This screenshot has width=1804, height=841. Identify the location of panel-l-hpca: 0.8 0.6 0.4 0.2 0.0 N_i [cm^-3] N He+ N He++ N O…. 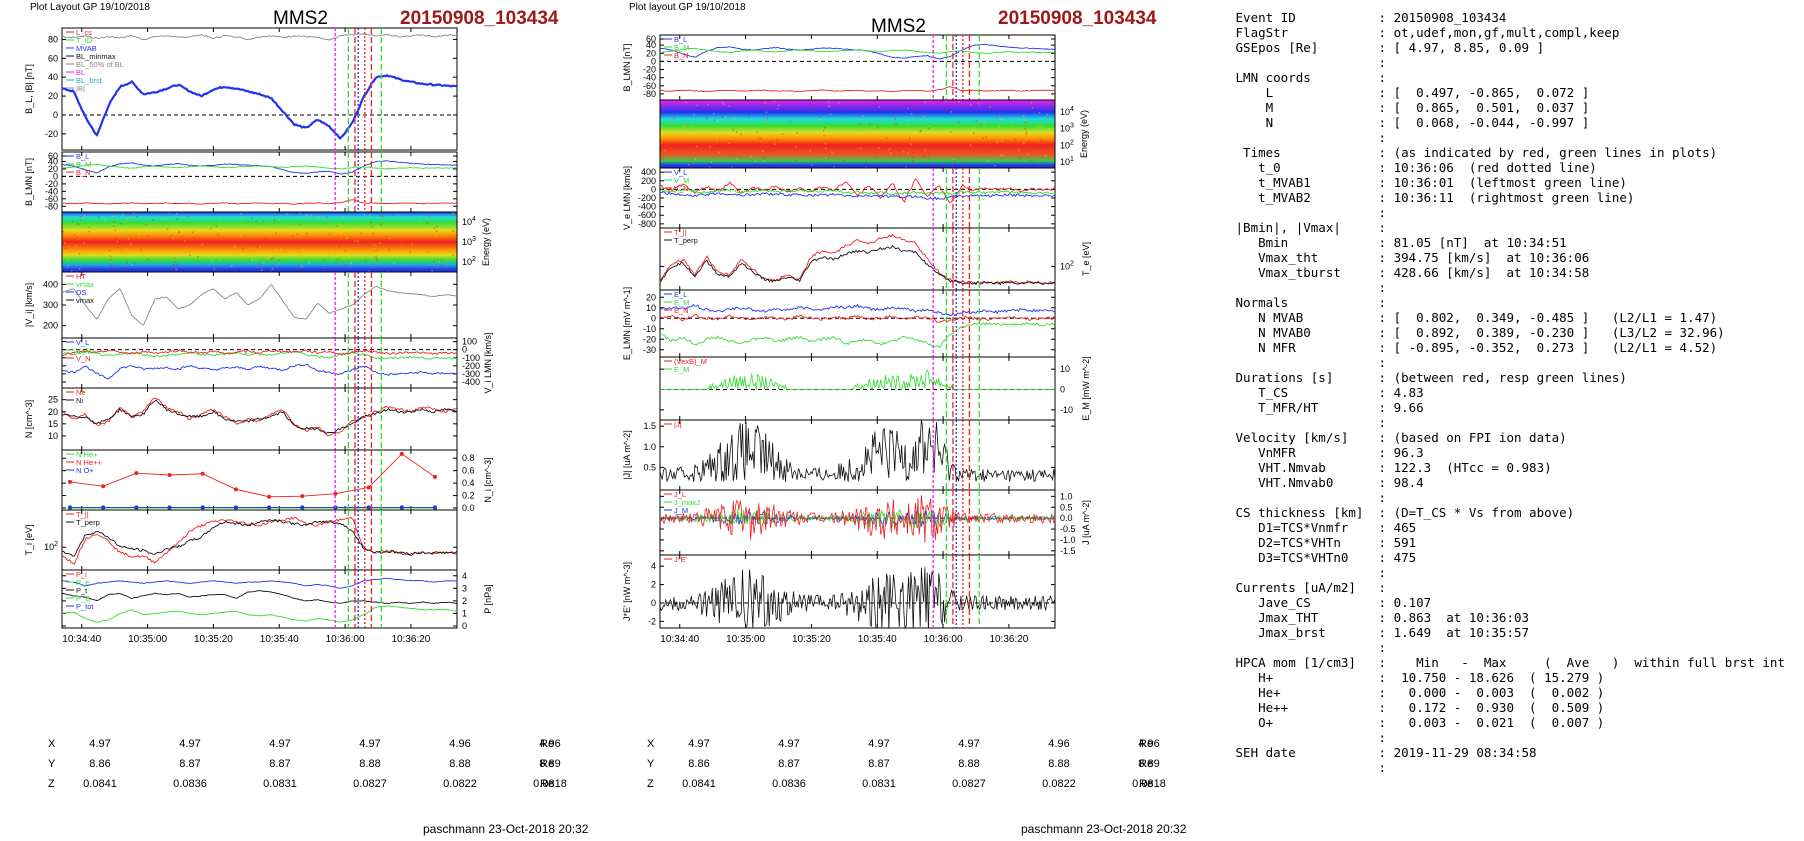
(264, 482).